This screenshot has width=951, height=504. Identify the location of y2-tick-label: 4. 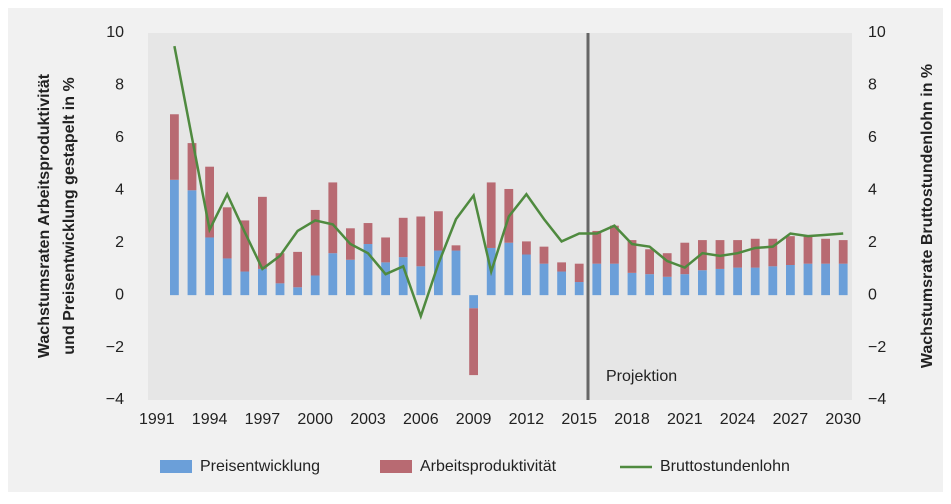
(872, 190).